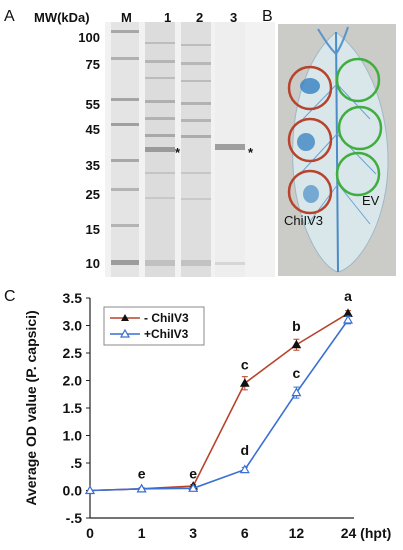 The height and width of the screenshot is (550, 403). What do you see at coordinates (166, 334) in the screenshot?
I see `legend-label: +ChiIV3` at bounding box center [166, 334].